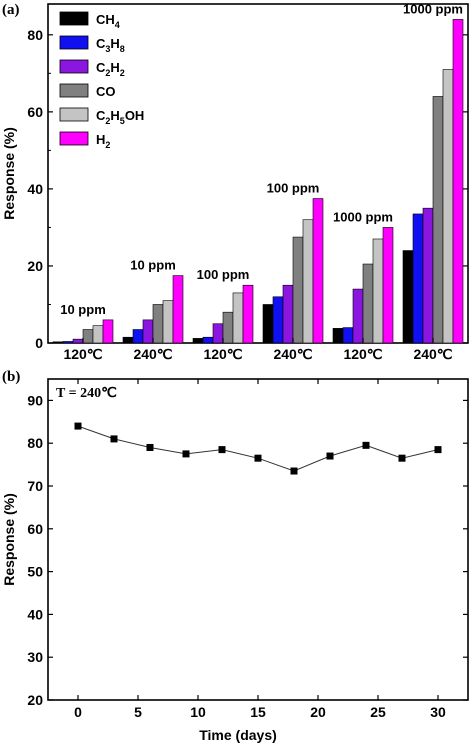 Image resolution: width=472 pixels, height=748 pixels. Describe the element at coordinates (103, 141) in the screenshot. I see `legend-label: H2` at that location.